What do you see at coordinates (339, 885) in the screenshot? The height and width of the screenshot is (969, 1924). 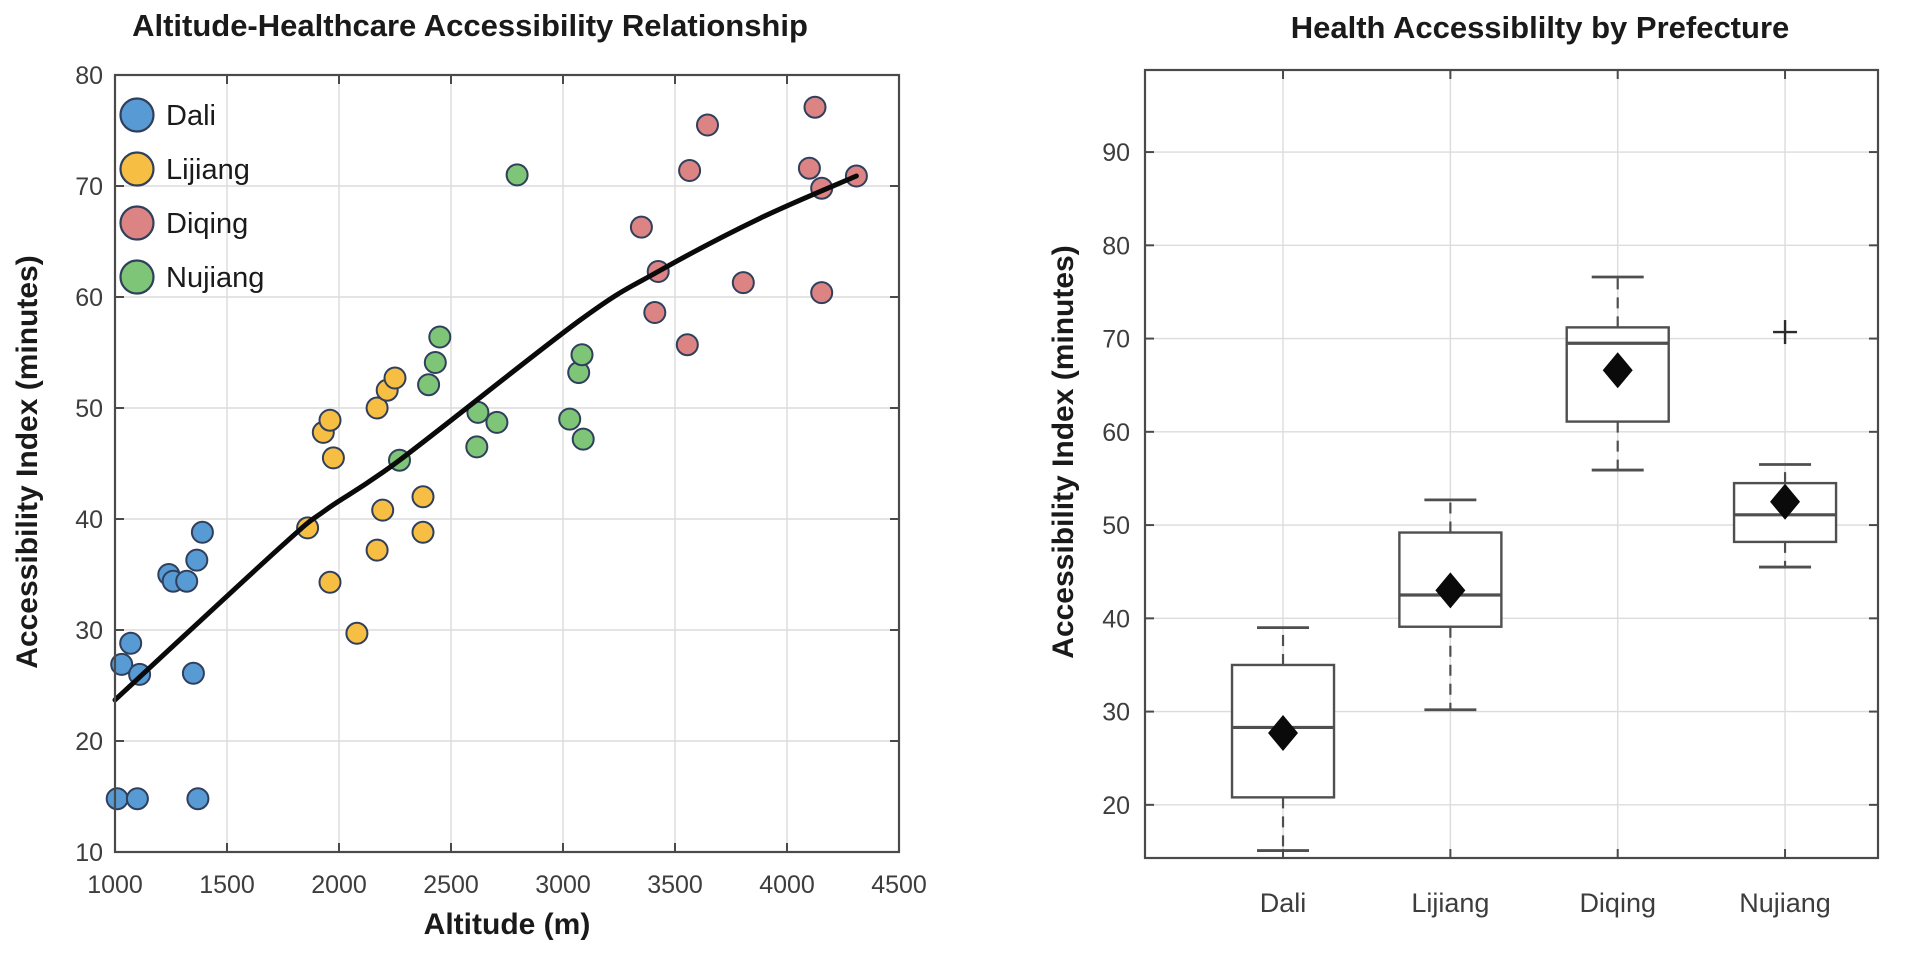 I see `x-tick-label: 2000` at bounding box center [339, 885].